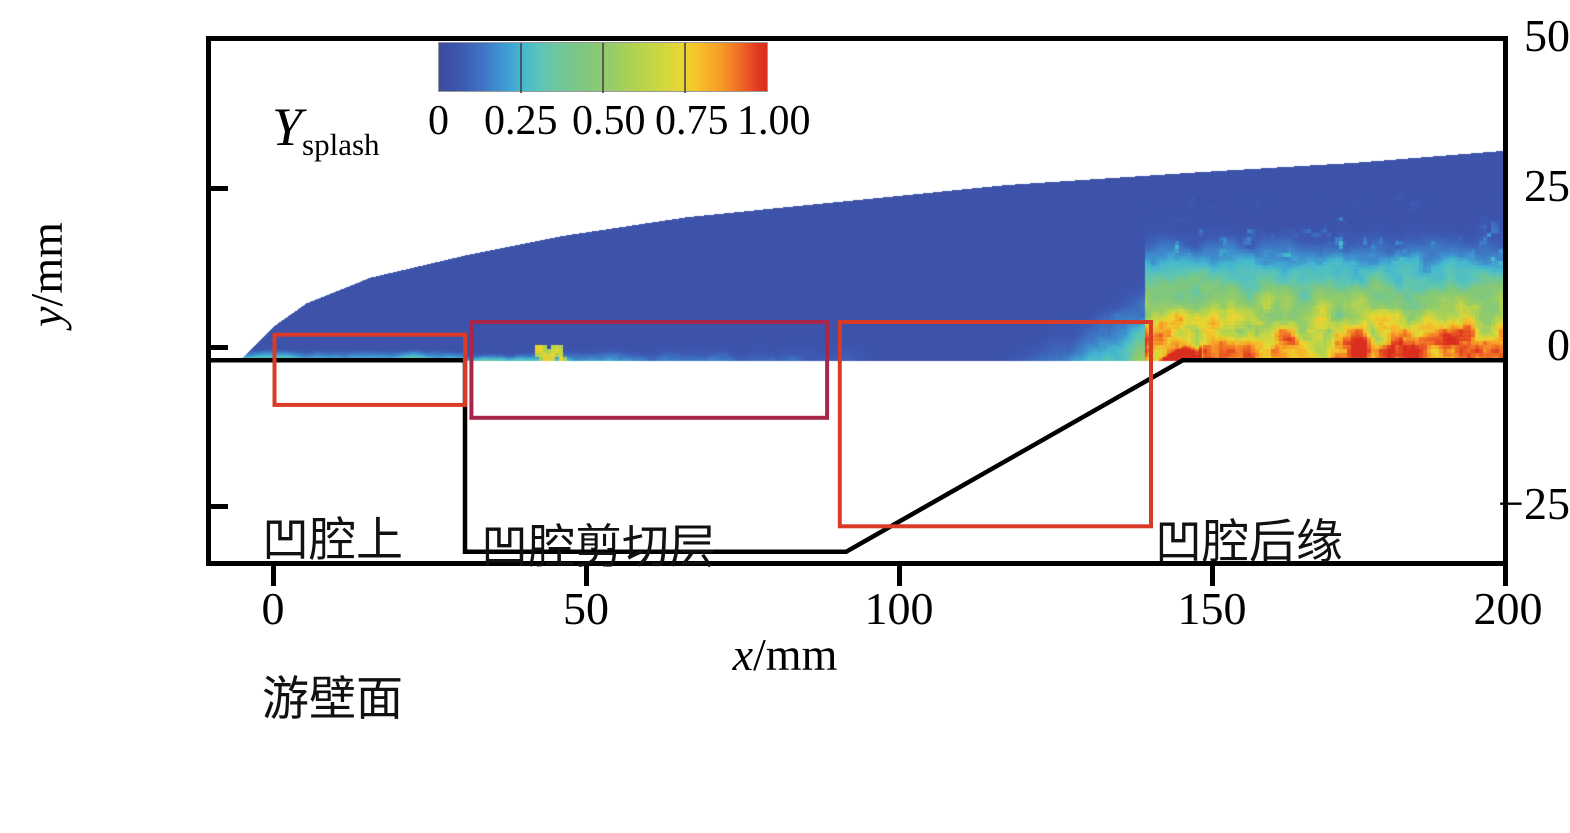 This screenshot has height=833, width=1570. I want to click on annotation-trailing-line1: 凹腔后缘, so click(1249, 542).